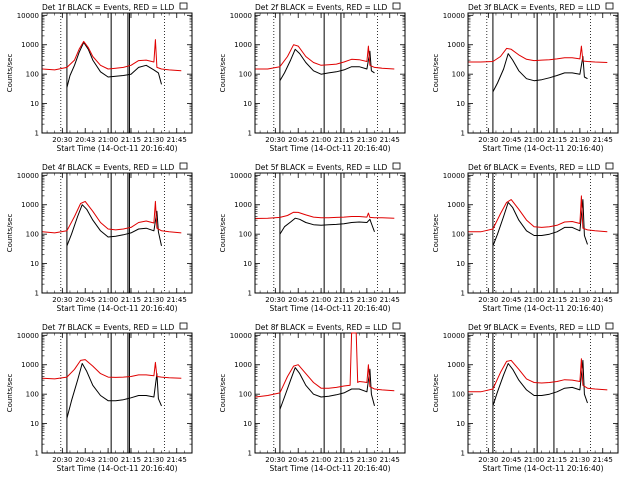 Image resolution: width=640 pixels, height=480 pixels. Describe the element at coordinates (85, 140) in the screenshot. I see `x-tick-label: 20:43` at that location.